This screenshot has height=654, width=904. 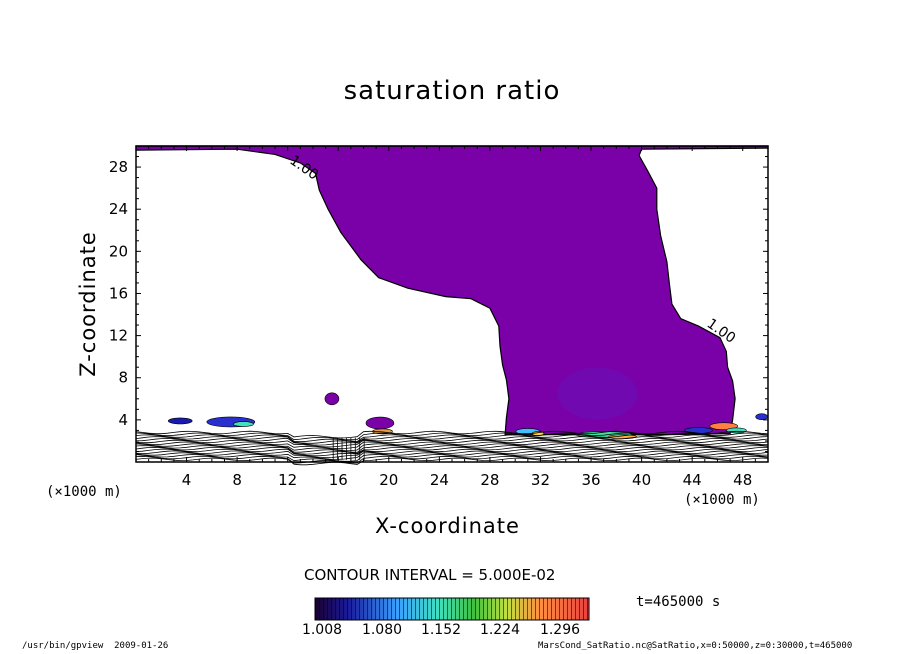 What do you see at coordinates (118, 251) in the screenshot?
I see `y-tick-label: 20` at bounding box center [118, 251].